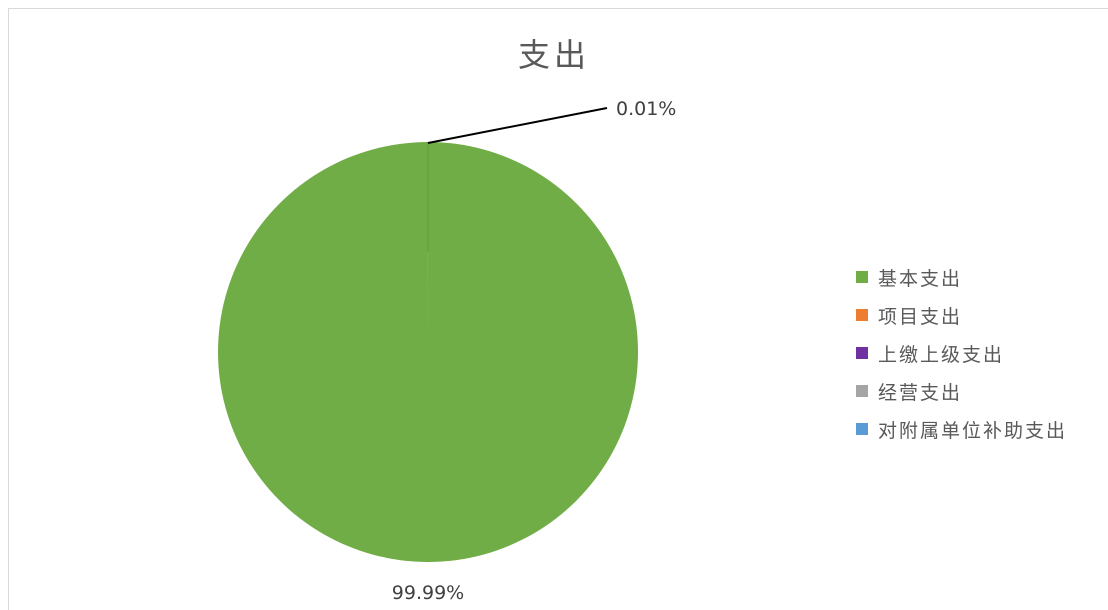 This screenshot has height=610, width=1108. I want to click on legend-label: 项目支出, so click(920, 316).